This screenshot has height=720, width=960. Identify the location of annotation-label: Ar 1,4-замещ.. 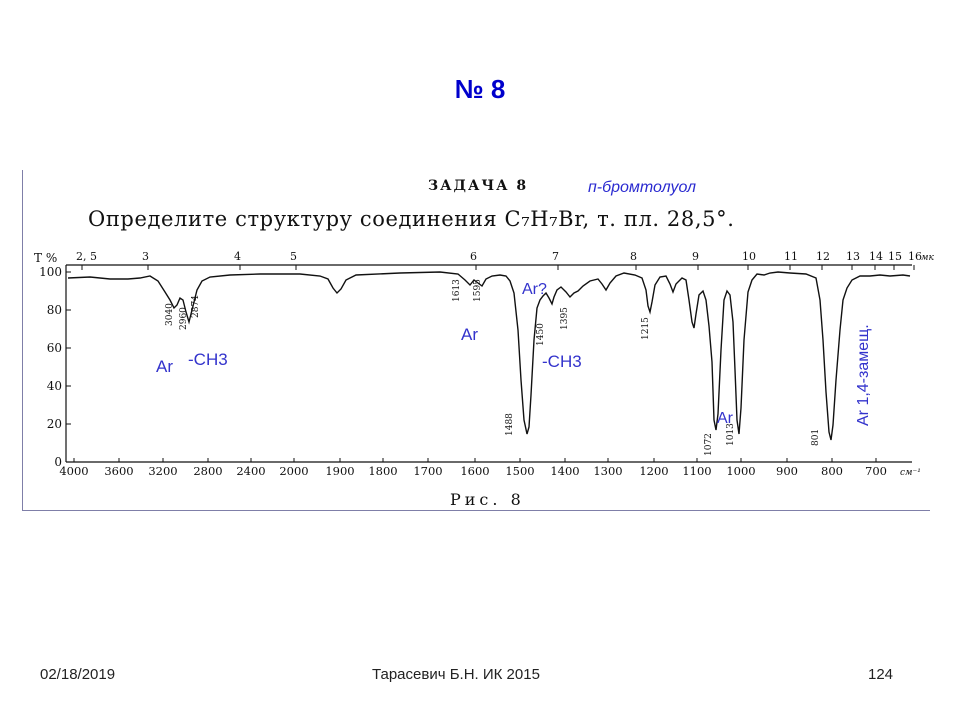
(863, 375).